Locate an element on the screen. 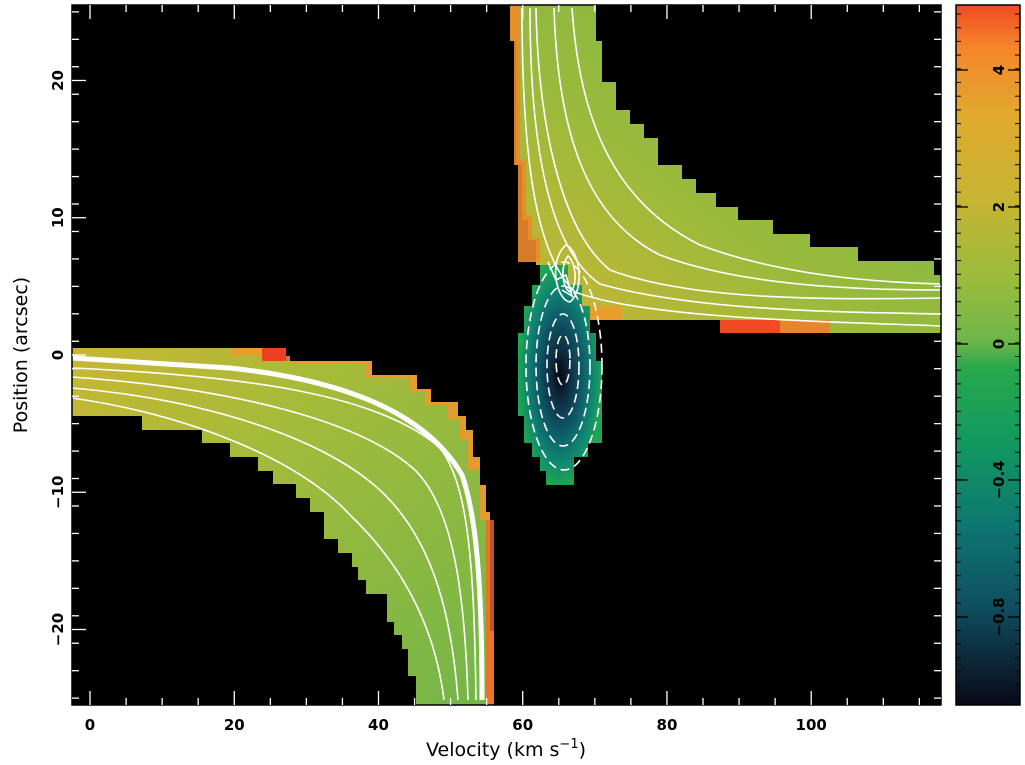 This screenshot has width=1025, height=765. y-tick-label: −10 is located at coordinates (58, 492).